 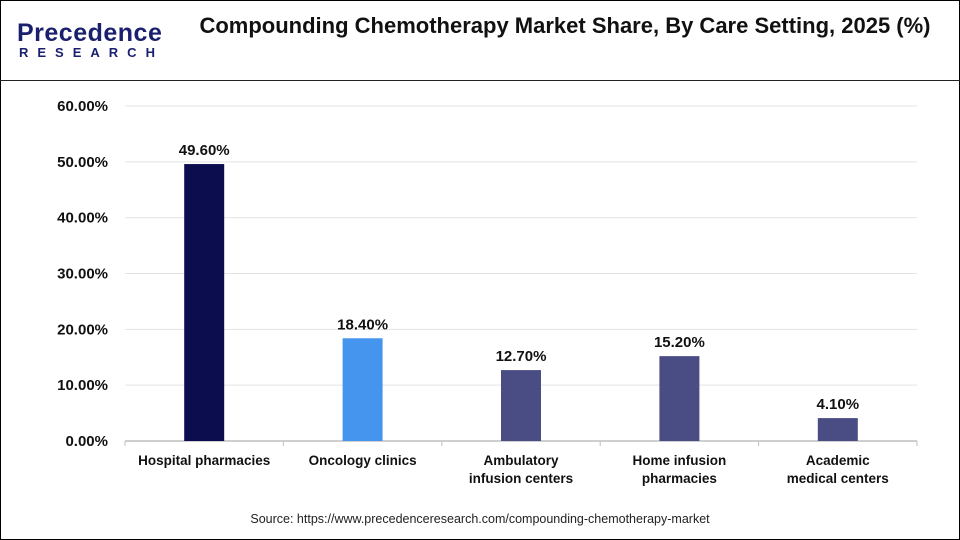 I want to click on y-tick-label: 0.00%, so click(x=86, y=441).